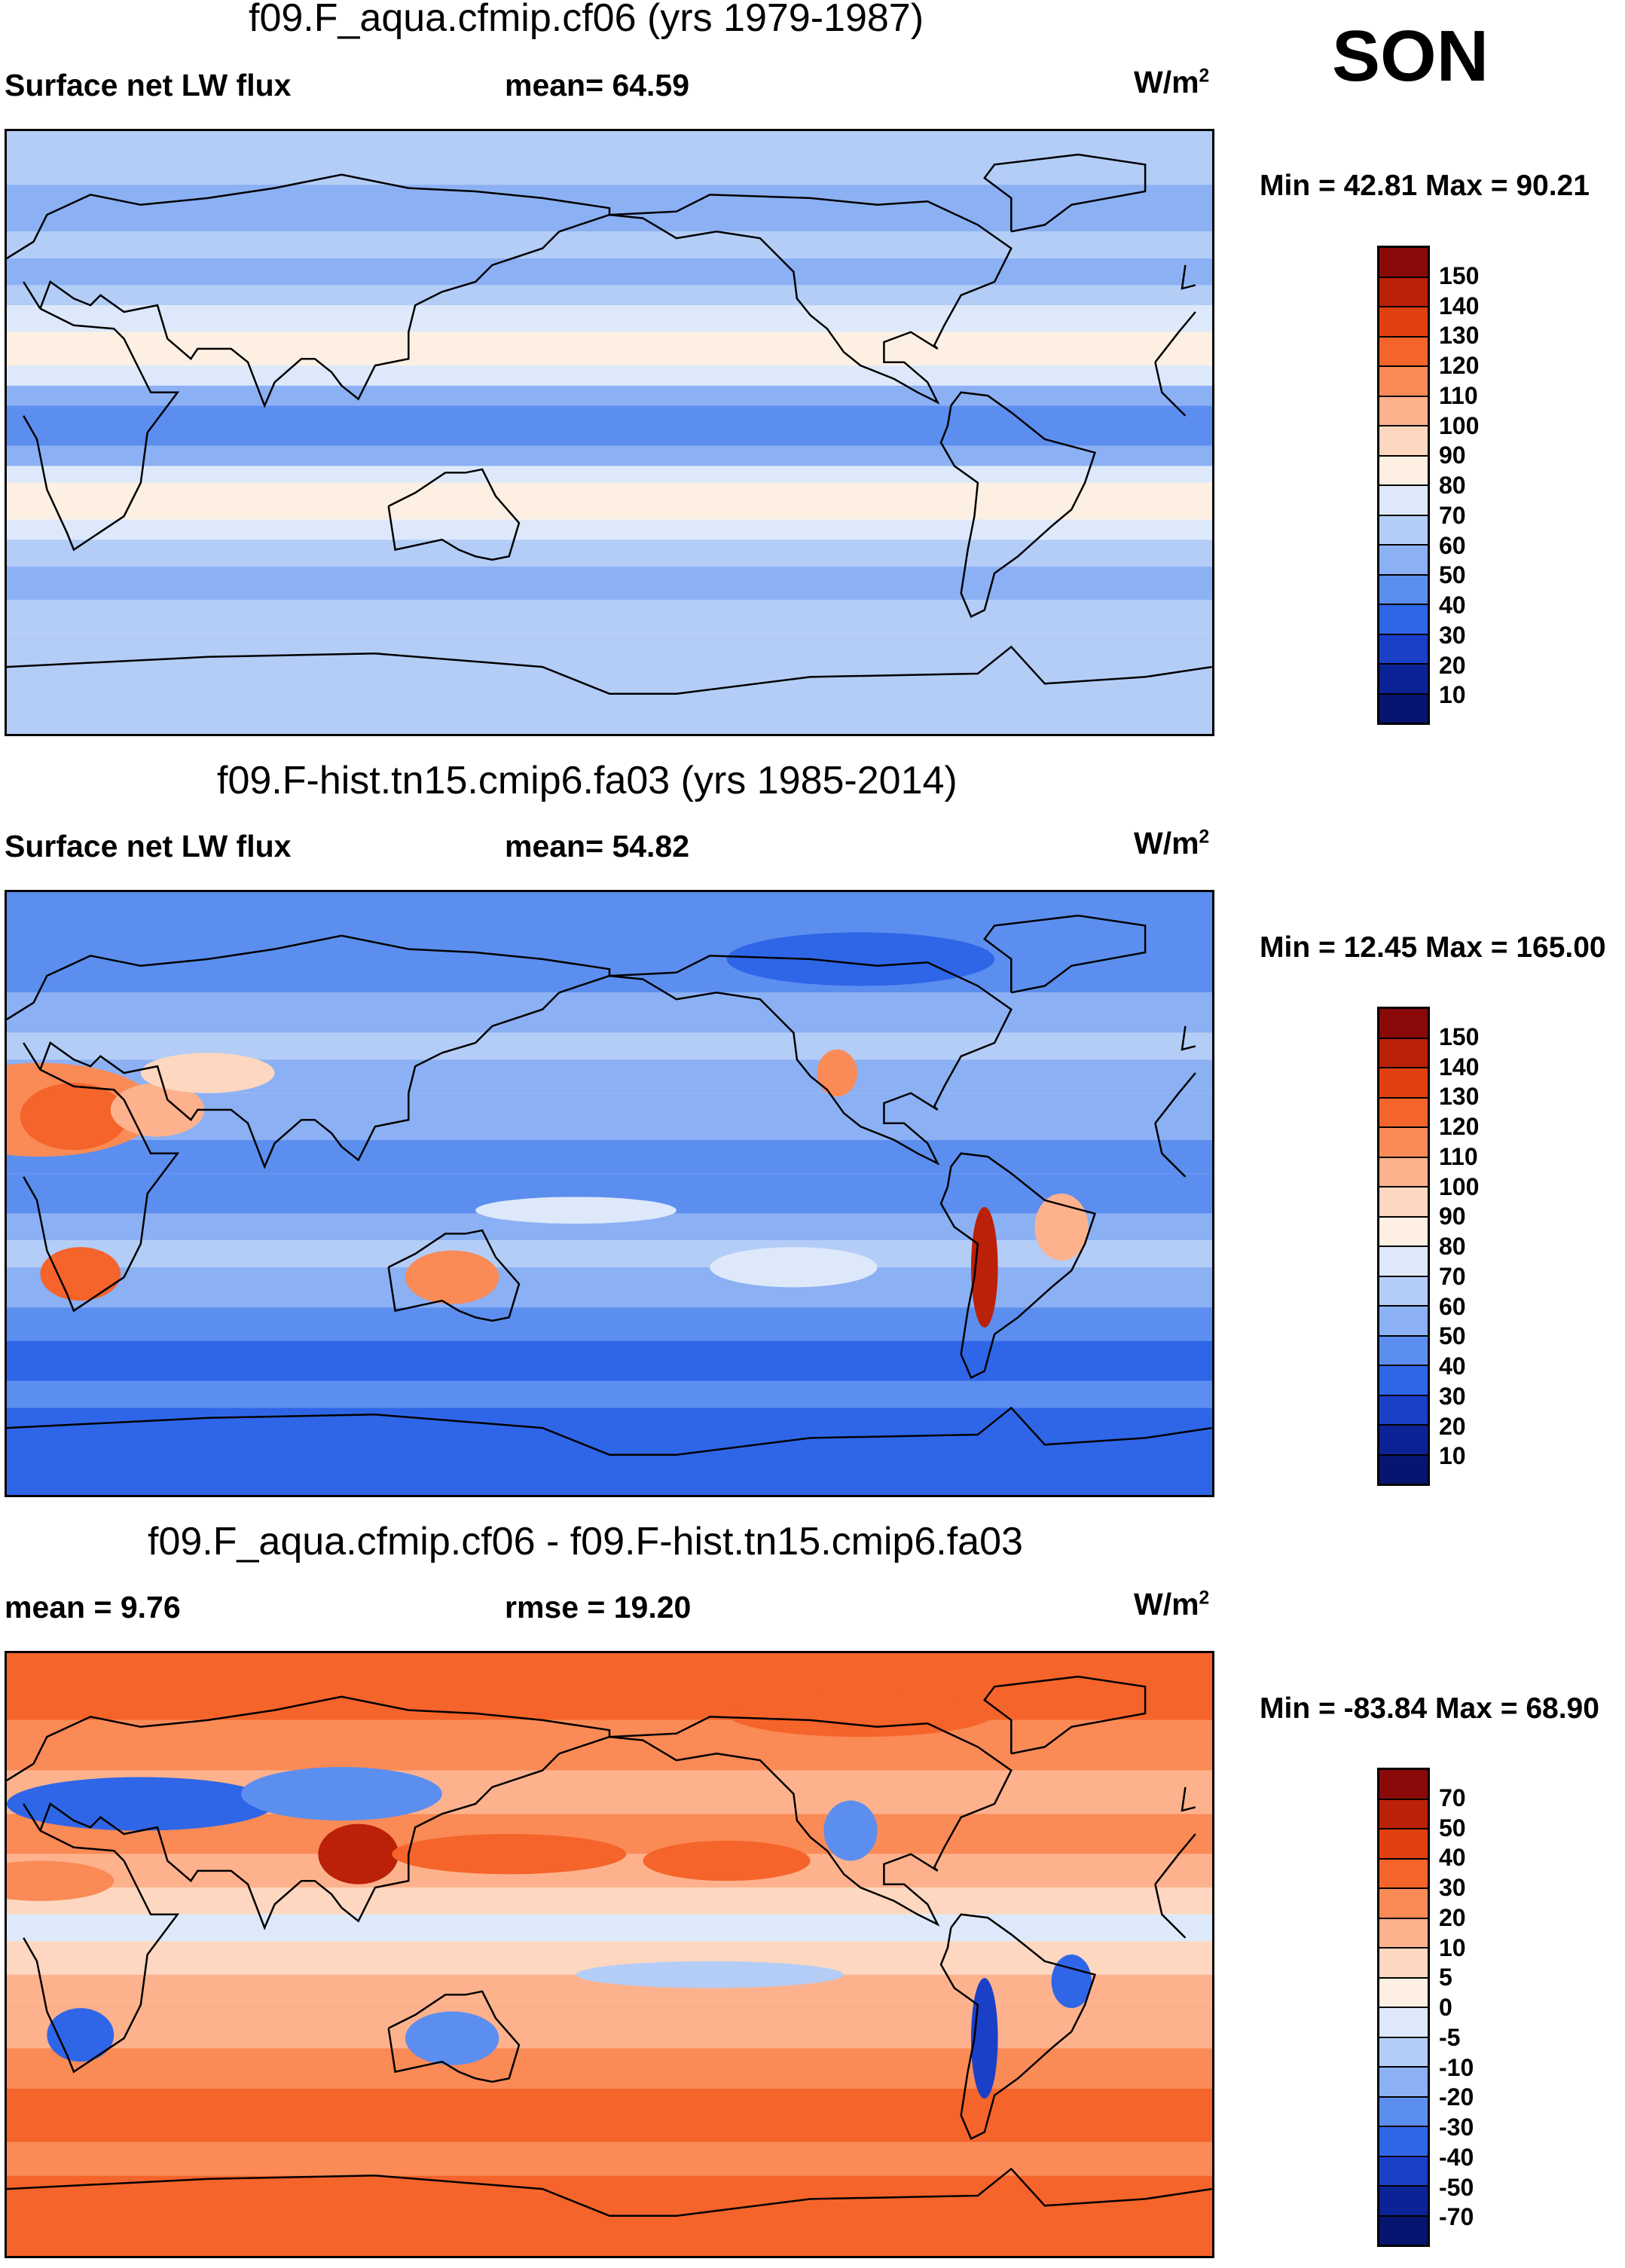  Describe the element at coordinates (1172, 1604) in the screenshot. I see `panel-3-units: W/m2` at that location.